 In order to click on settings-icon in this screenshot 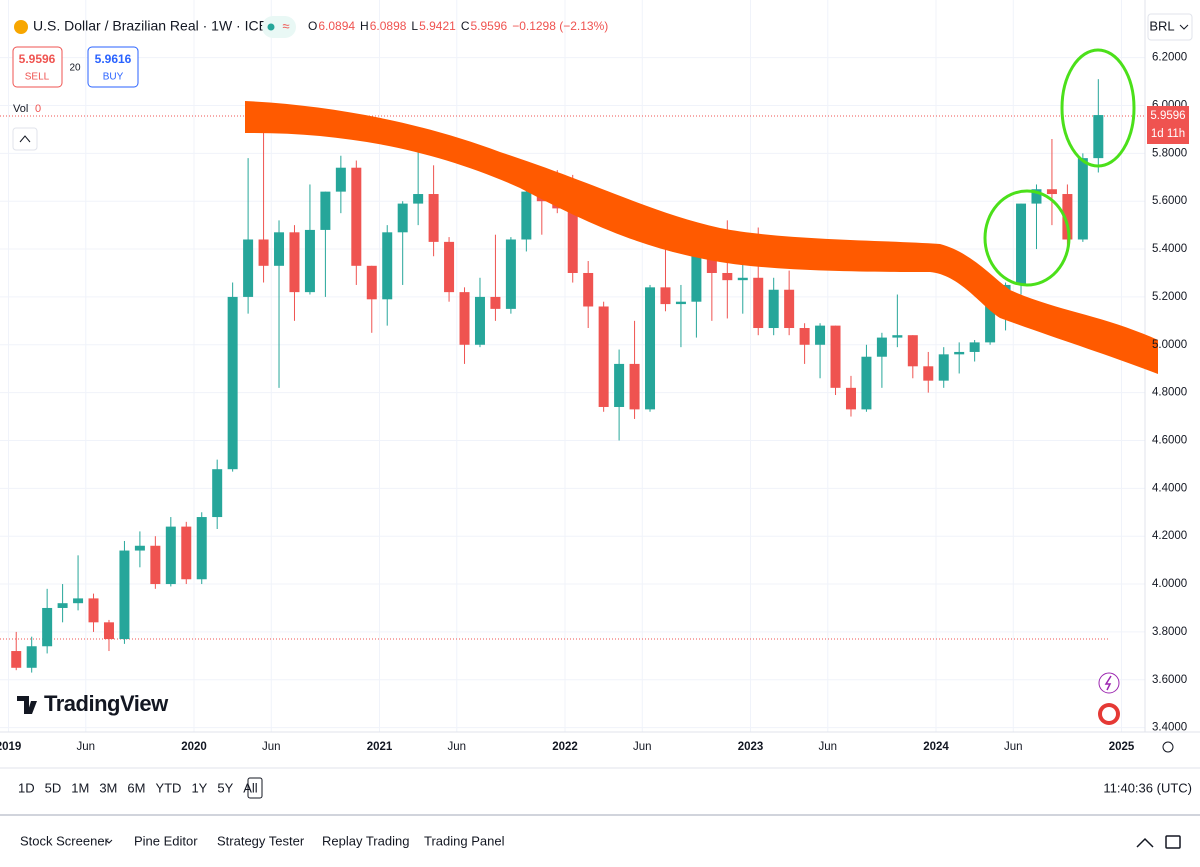, I will do `click(1168, 747)`.